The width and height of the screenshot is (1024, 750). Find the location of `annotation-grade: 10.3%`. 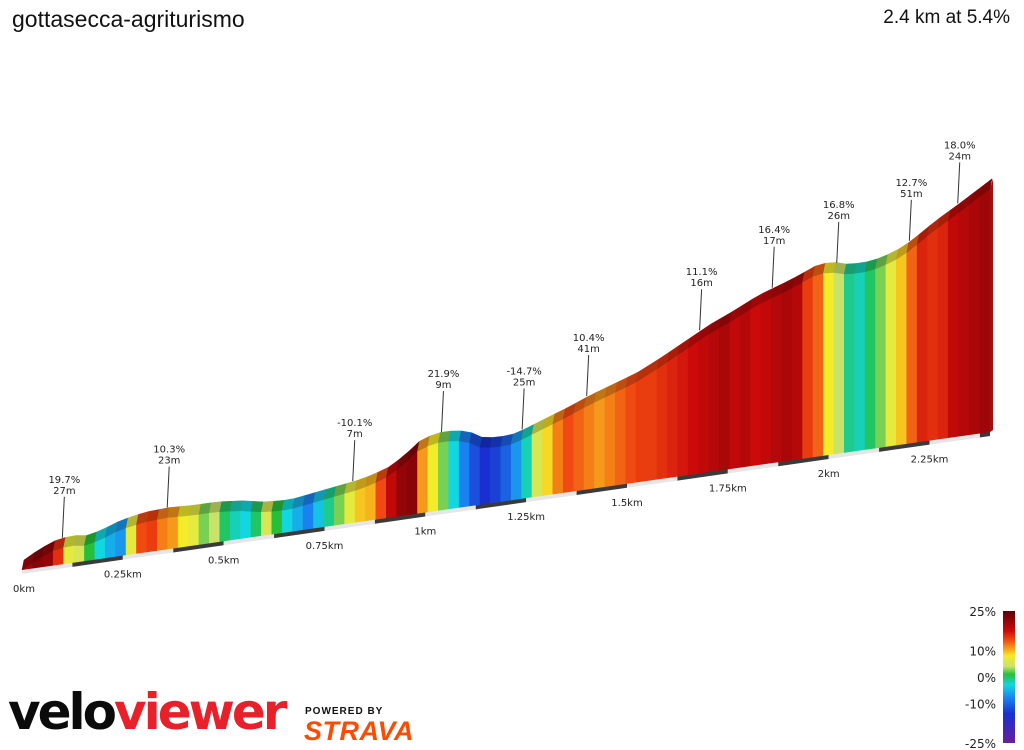

annotation-grade: 10.3% is located at coordinates (169, 450).